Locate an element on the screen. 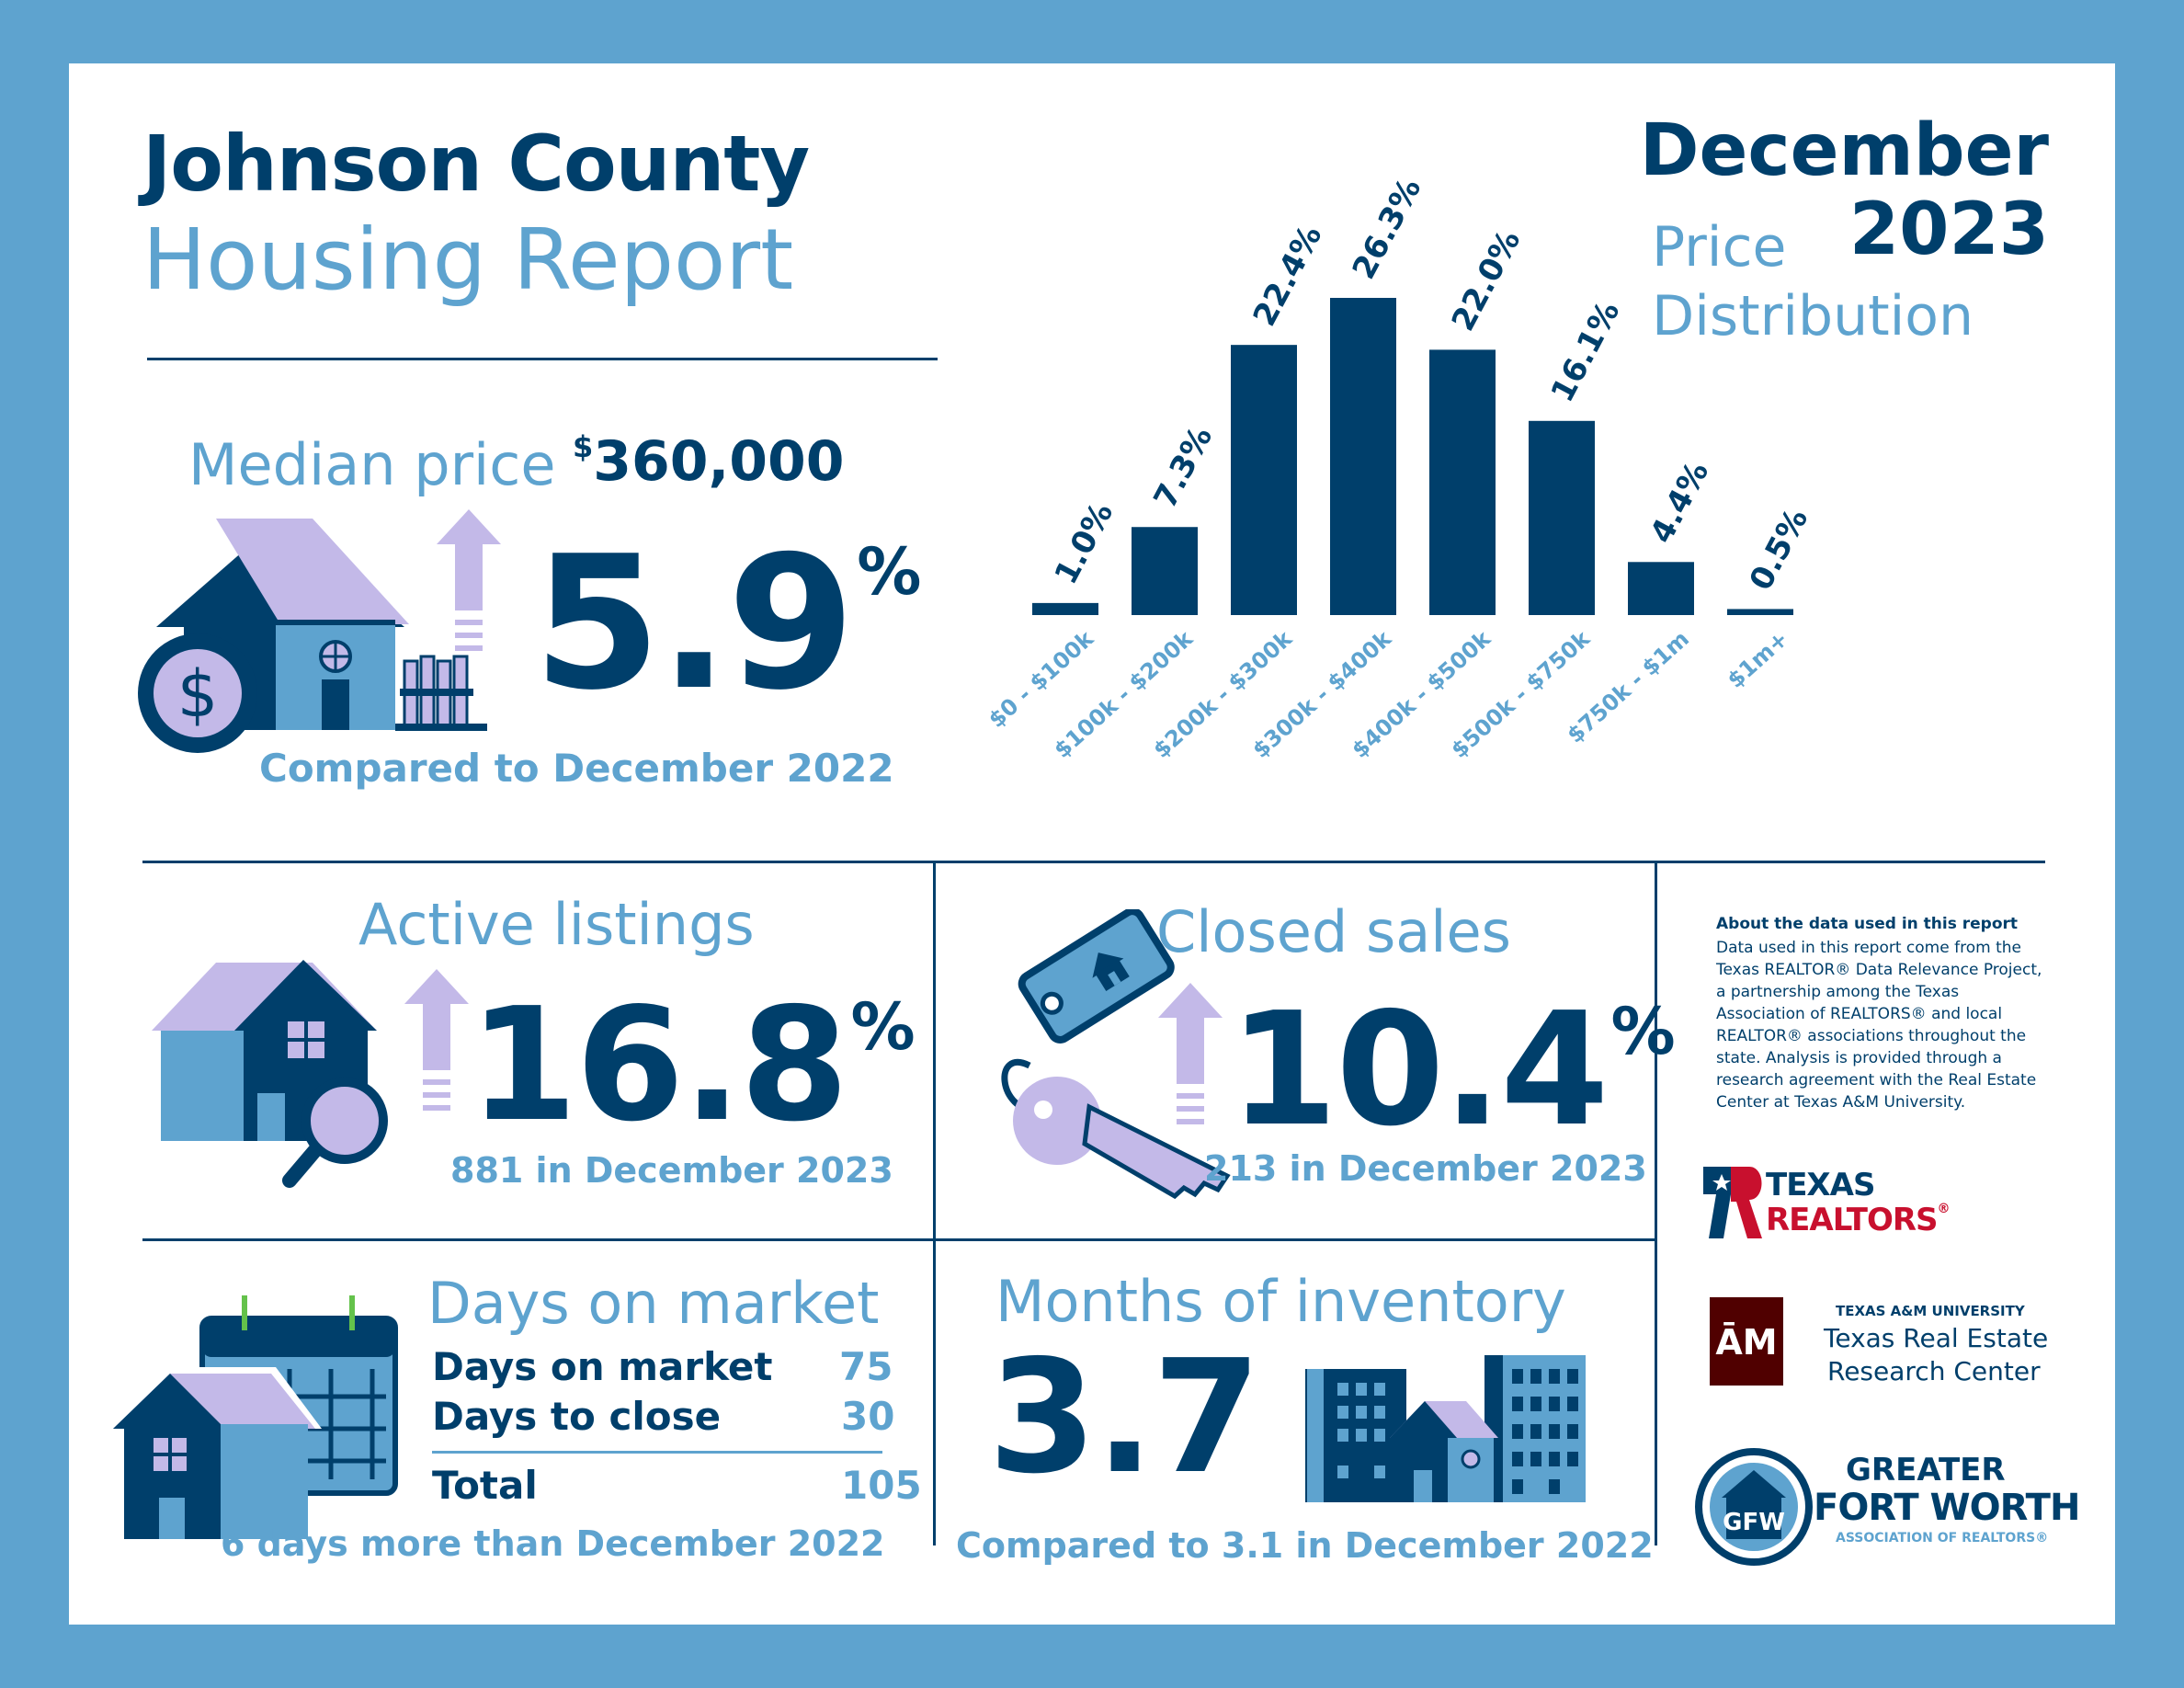 The image size is (2184, 1688). up-arrow-icon-active is located at coordinates (436, 1040).